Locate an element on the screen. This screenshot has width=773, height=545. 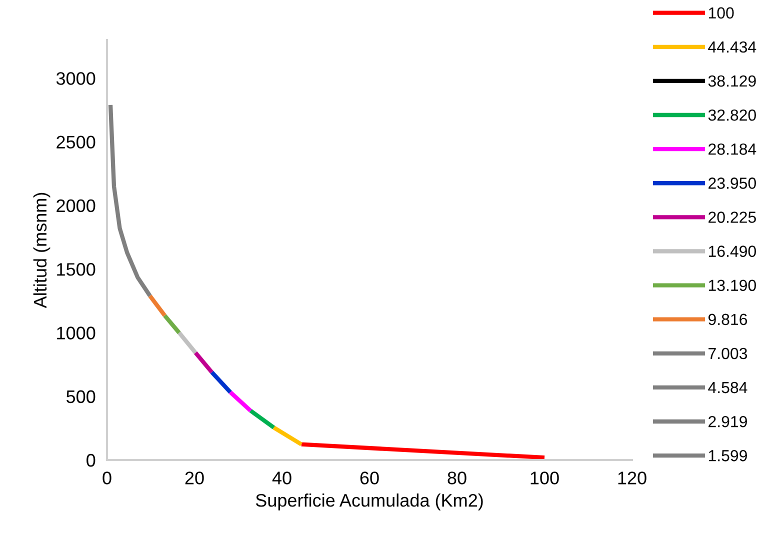
y-tick-label: 500 is located at coordinates (81, 397).